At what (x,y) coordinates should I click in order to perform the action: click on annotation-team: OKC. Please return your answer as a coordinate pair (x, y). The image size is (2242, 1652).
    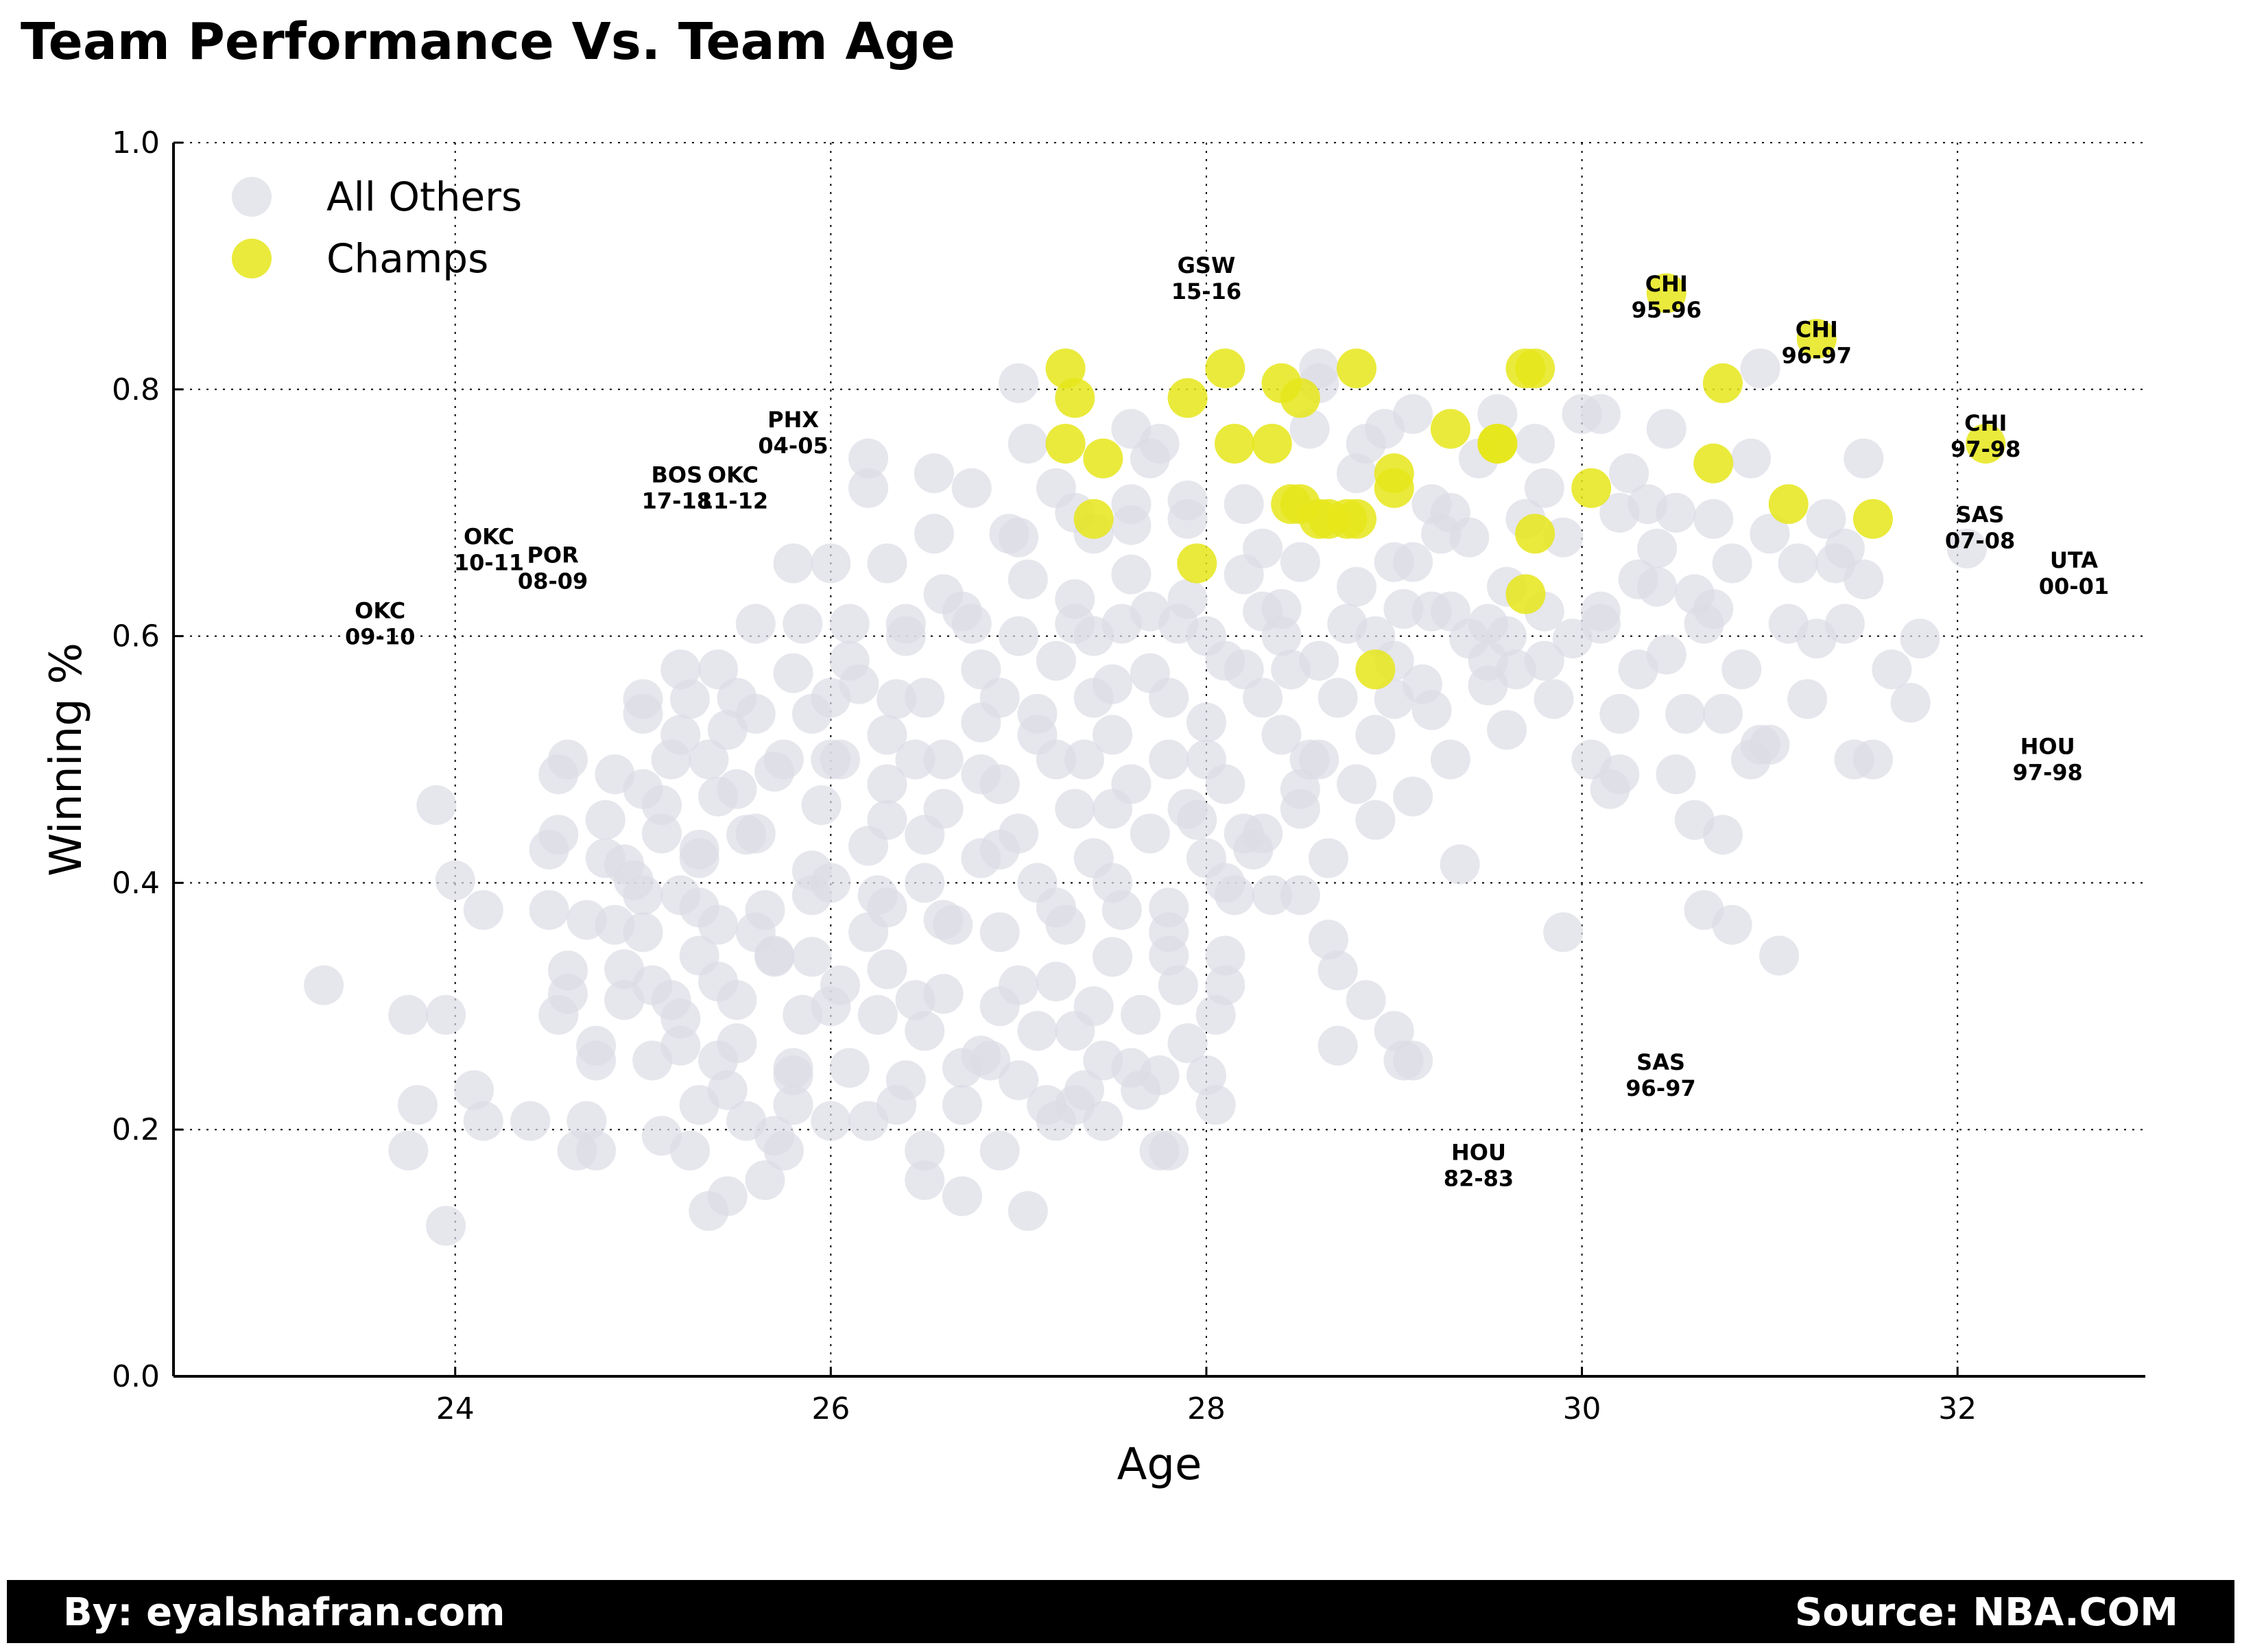
    Looking at the image, I should click on (489, 537).